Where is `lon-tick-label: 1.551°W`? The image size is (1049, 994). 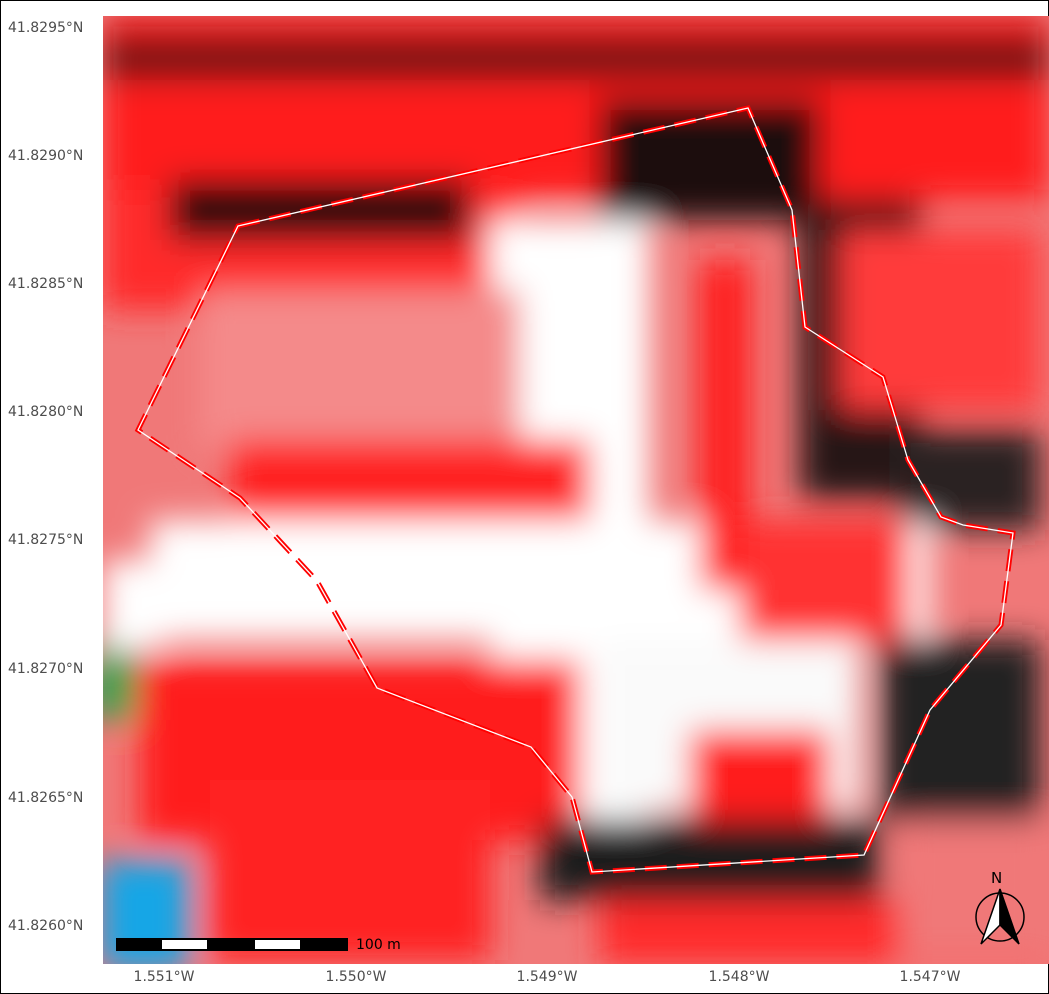 lon-tick-label: 1.551°W is located at coordinates (164, 977).